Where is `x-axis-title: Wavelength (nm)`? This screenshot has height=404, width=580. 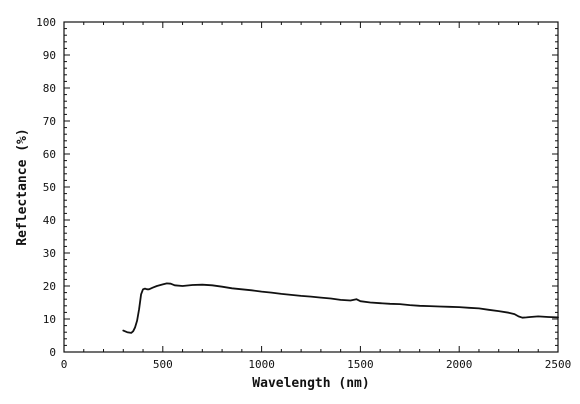
x-axis-title: Wavelength (nm) is located at coordinates (310, 383).